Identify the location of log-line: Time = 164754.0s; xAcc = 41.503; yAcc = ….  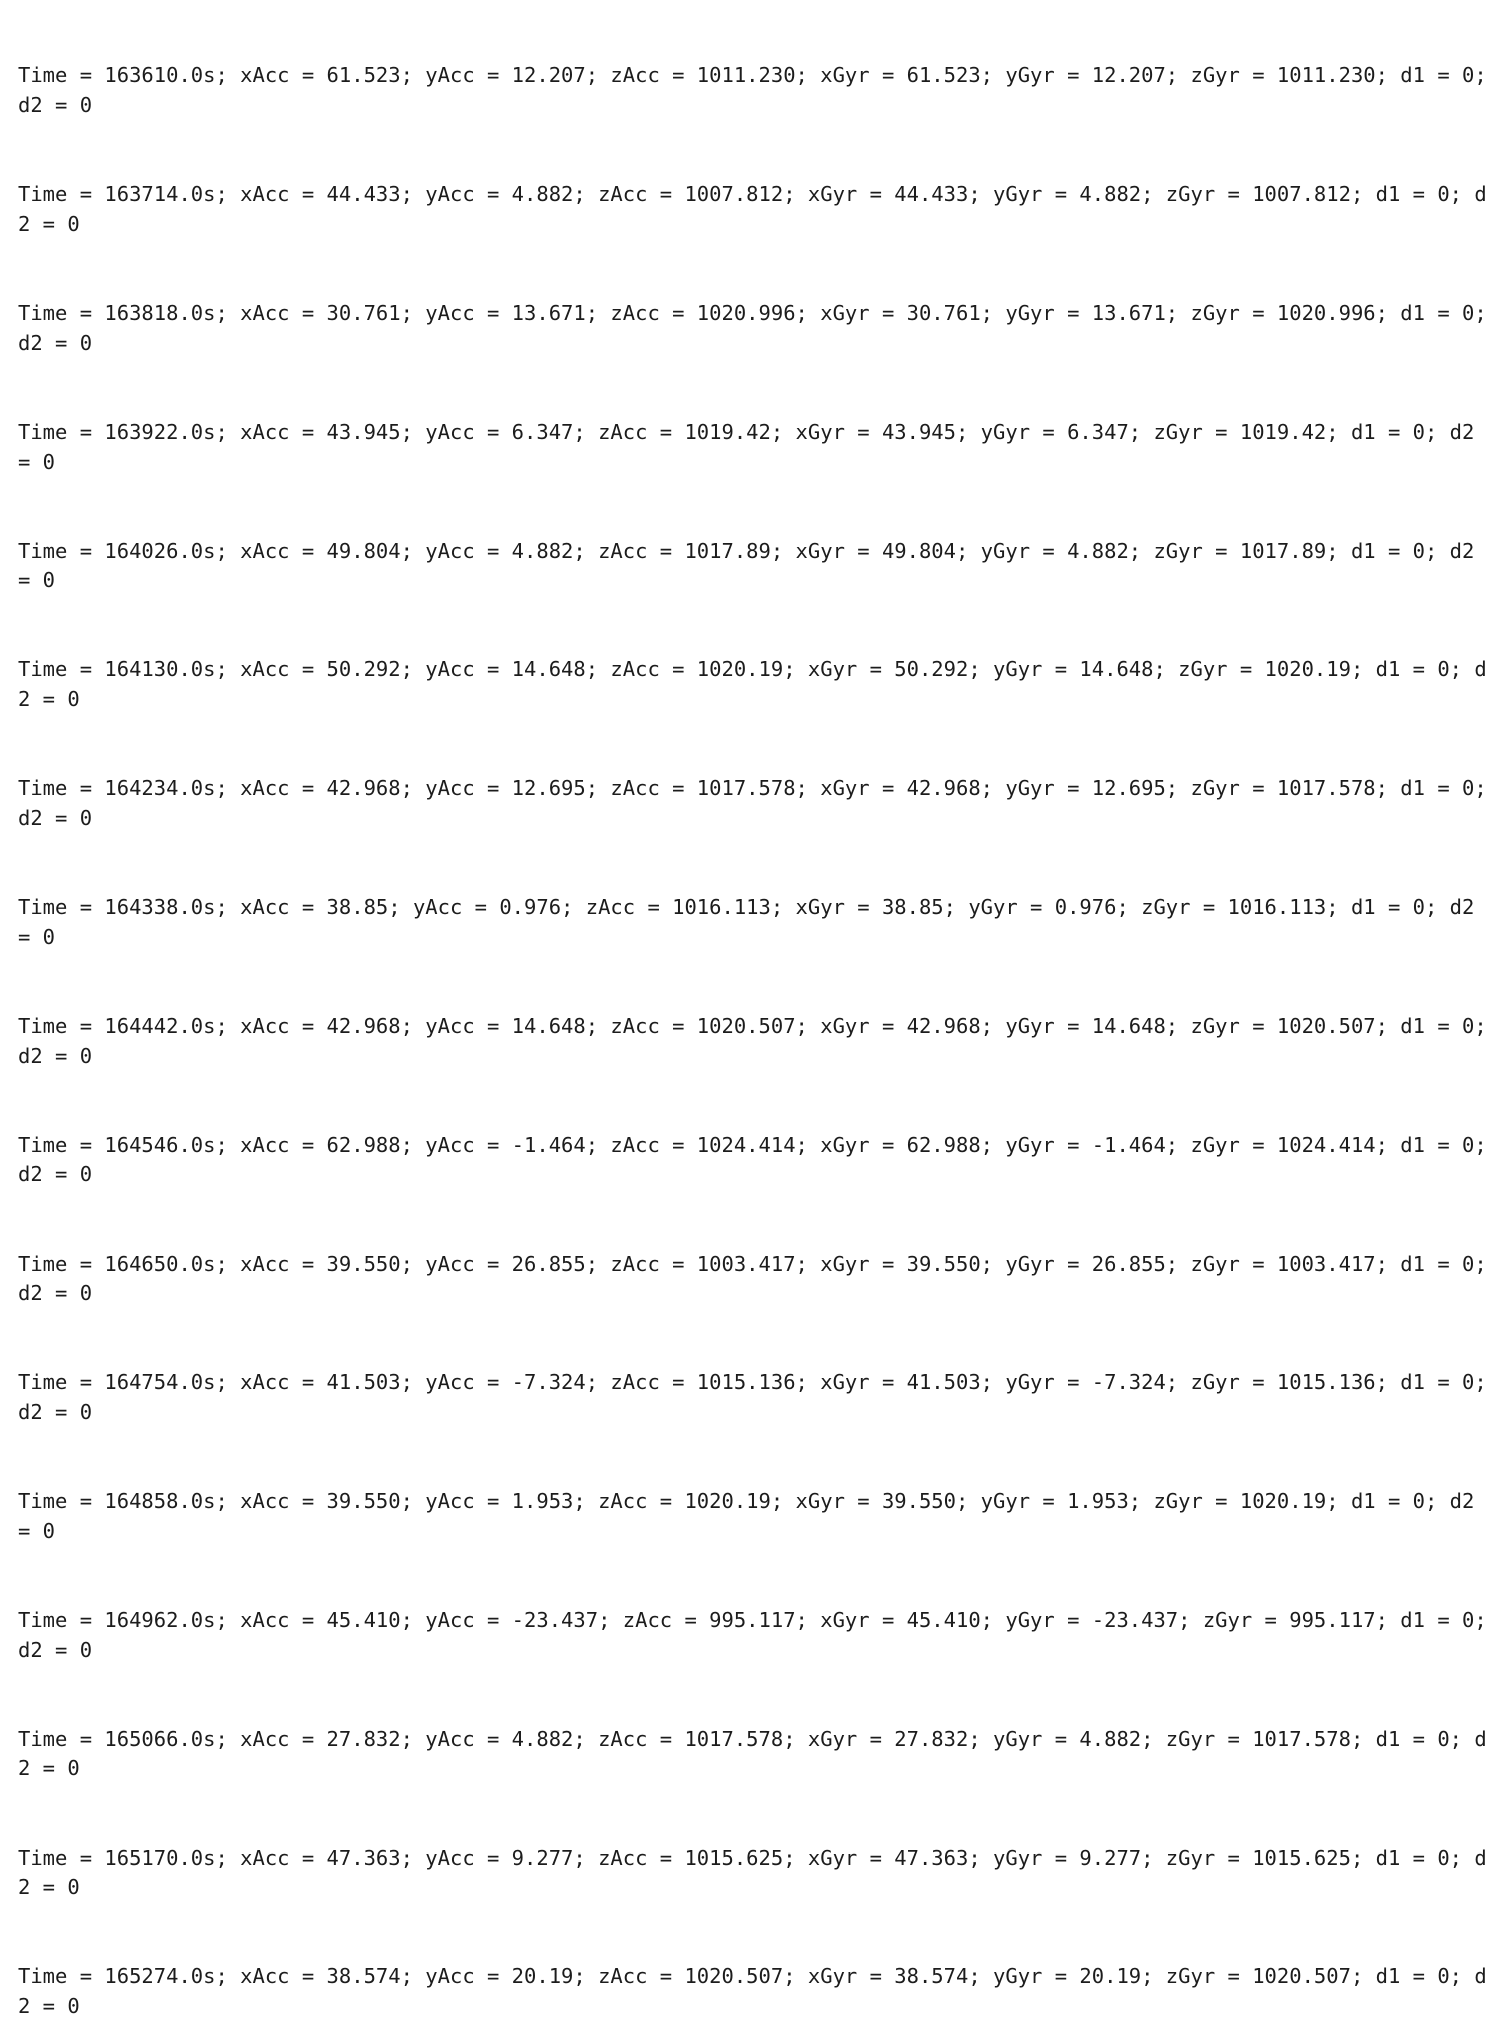
(759, 1397).